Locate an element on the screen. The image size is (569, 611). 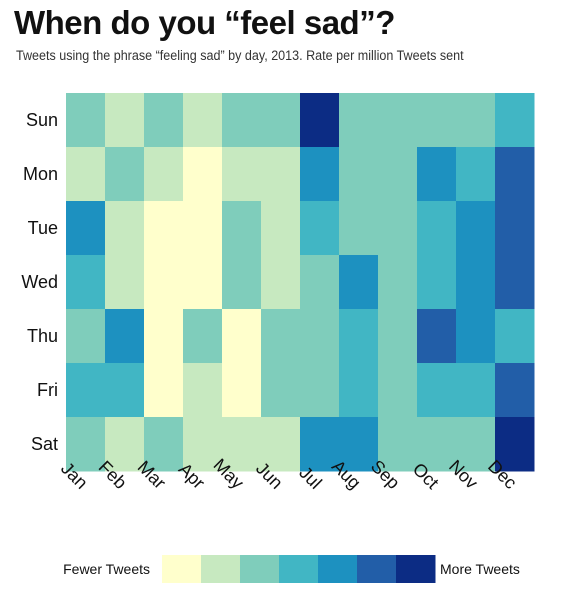
heatmap-cell-tue-aug is located at coordinates (359, 228).